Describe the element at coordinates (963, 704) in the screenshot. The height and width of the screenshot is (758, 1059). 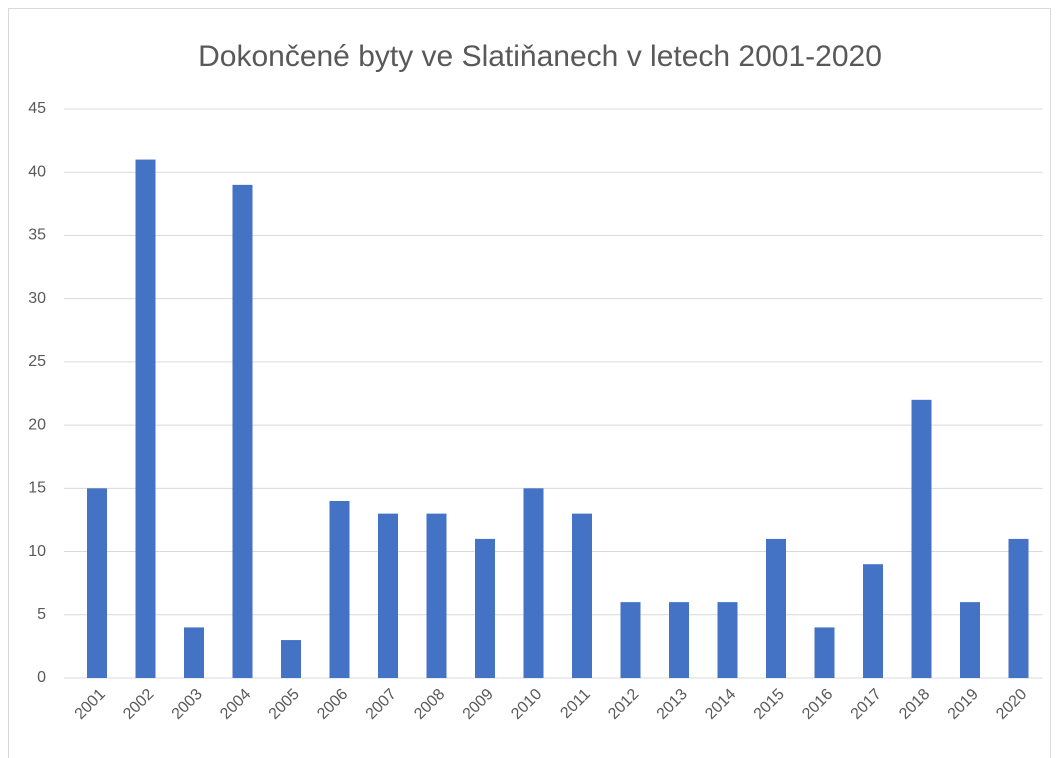
I see `x-tick-label: 2019` at that location.